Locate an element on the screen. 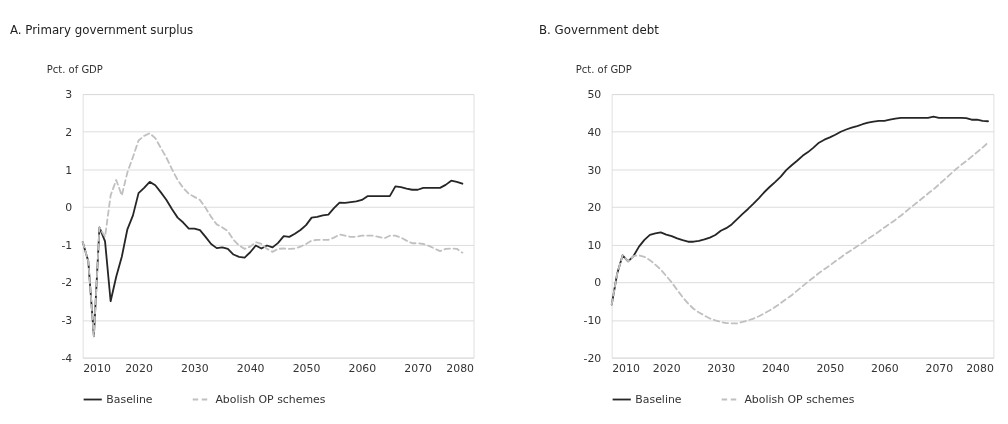 The image size is (1008, 424). y-tick-label: 30 is located at coordinates (594, 170).